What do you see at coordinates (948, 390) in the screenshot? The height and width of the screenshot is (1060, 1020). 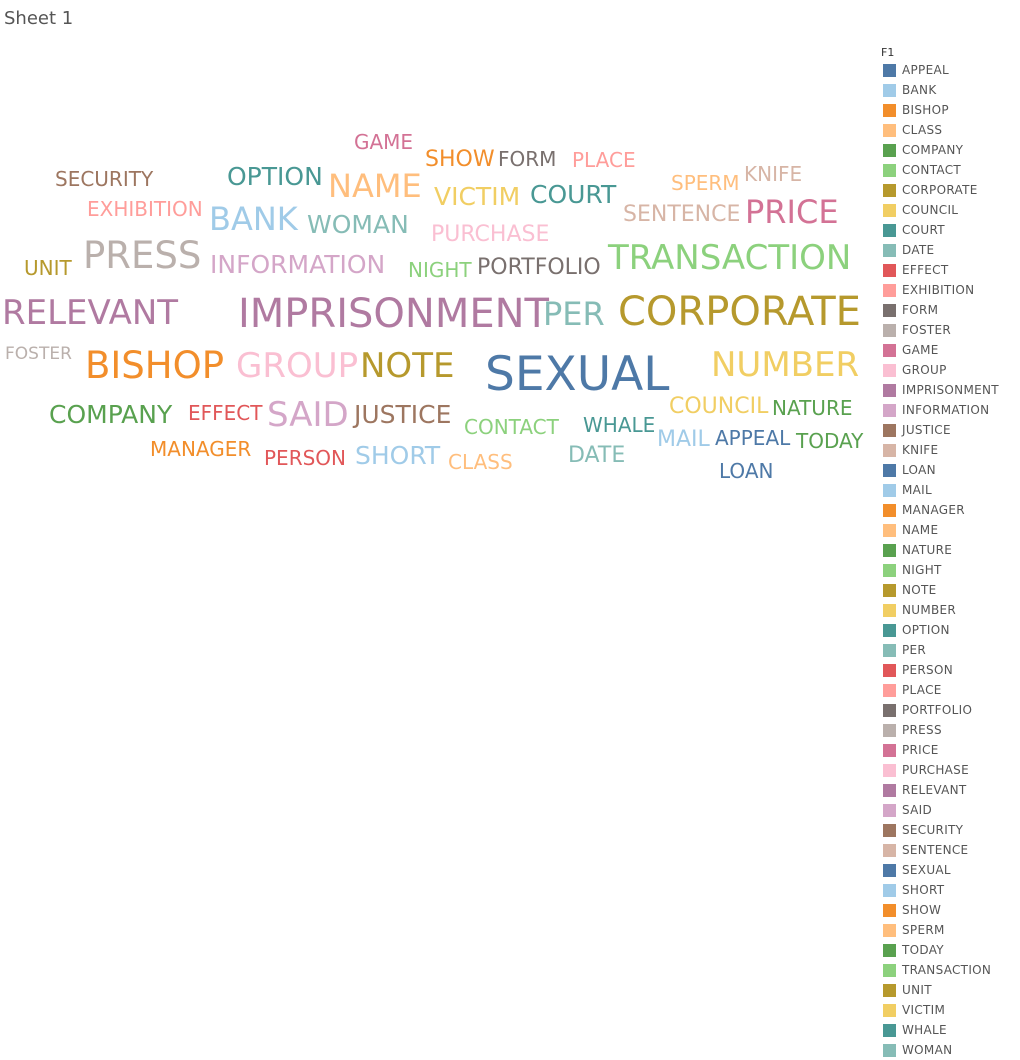 I see `legend-item: IMPRISONMENT` at bounding box center [948, 390].